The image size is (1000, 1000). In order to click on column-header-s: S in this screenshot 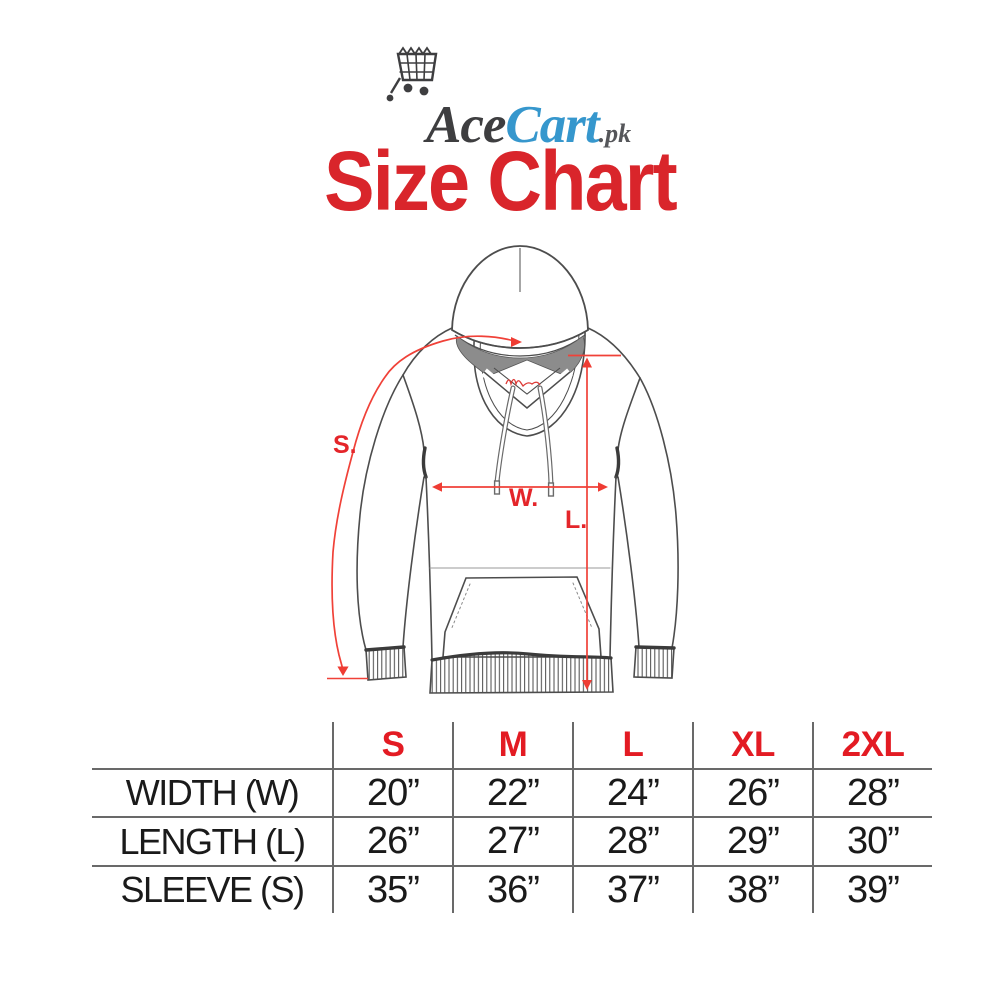, I will do `click(392, 746)`.